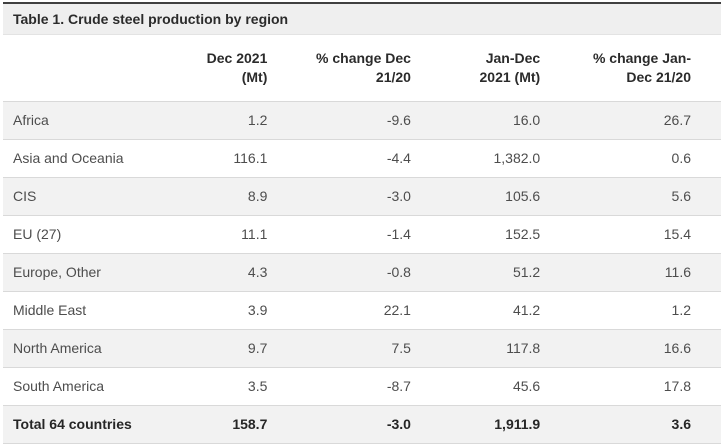  What do you see at coordinates (677, 348) in the screenshot?
I see `value-cell: 16.6` at bounding box center [677, 348].